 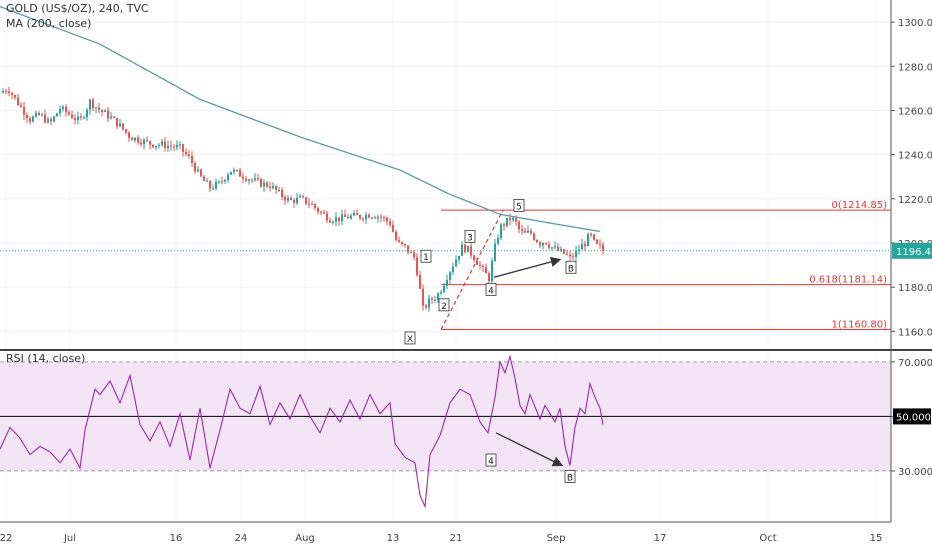 What do you see at coordinates (570, 478) in the screenshot?
I see `wave-label-text: B` at bounding box center [570, 478].